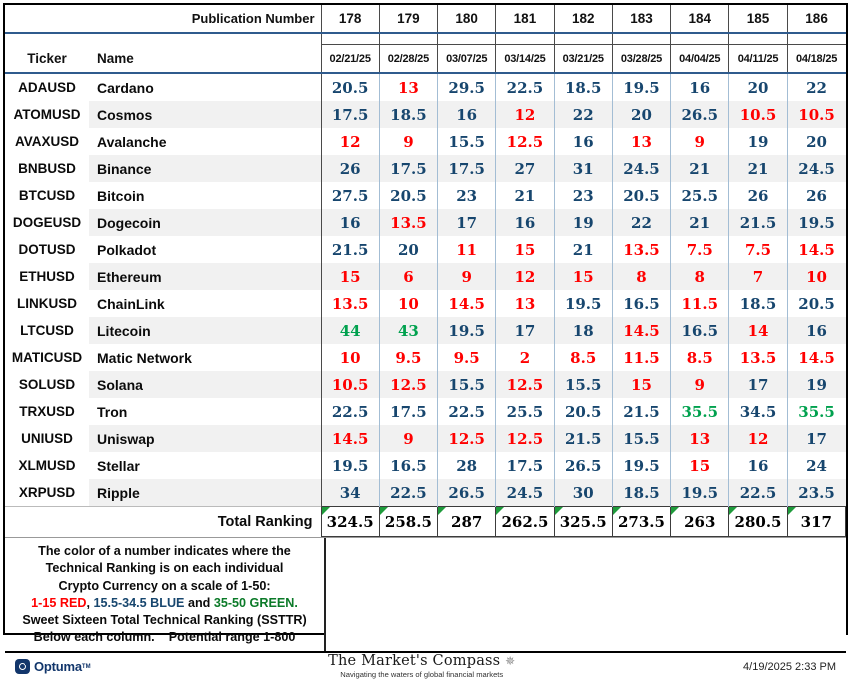 This screenshot has height=680, width=851. What do you see at coordinates (425, 330) in the screenshot?
I see `table-row: LTCUSD Litecoin 44 43 19.5 17 18 14.5 16.5 14 16` at bounding box center [425, 330].